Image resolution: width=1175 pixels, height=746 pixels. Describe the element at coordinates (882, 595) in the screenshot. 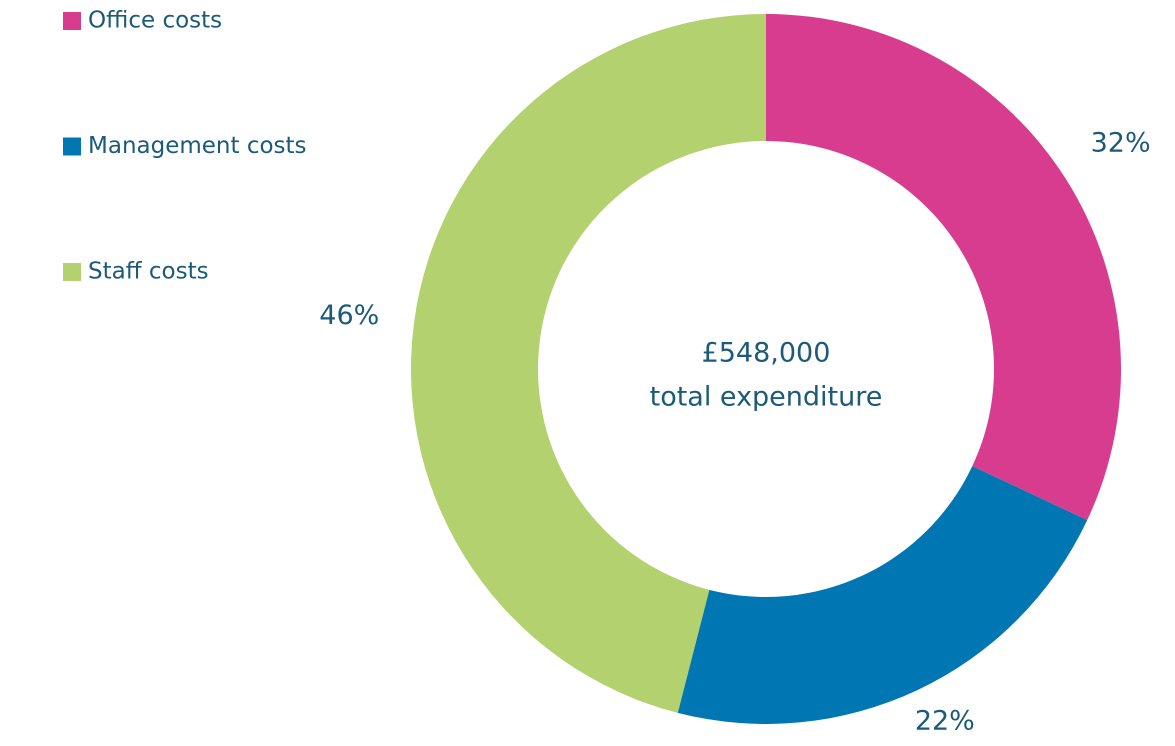

I see `donut-segment` at that location.